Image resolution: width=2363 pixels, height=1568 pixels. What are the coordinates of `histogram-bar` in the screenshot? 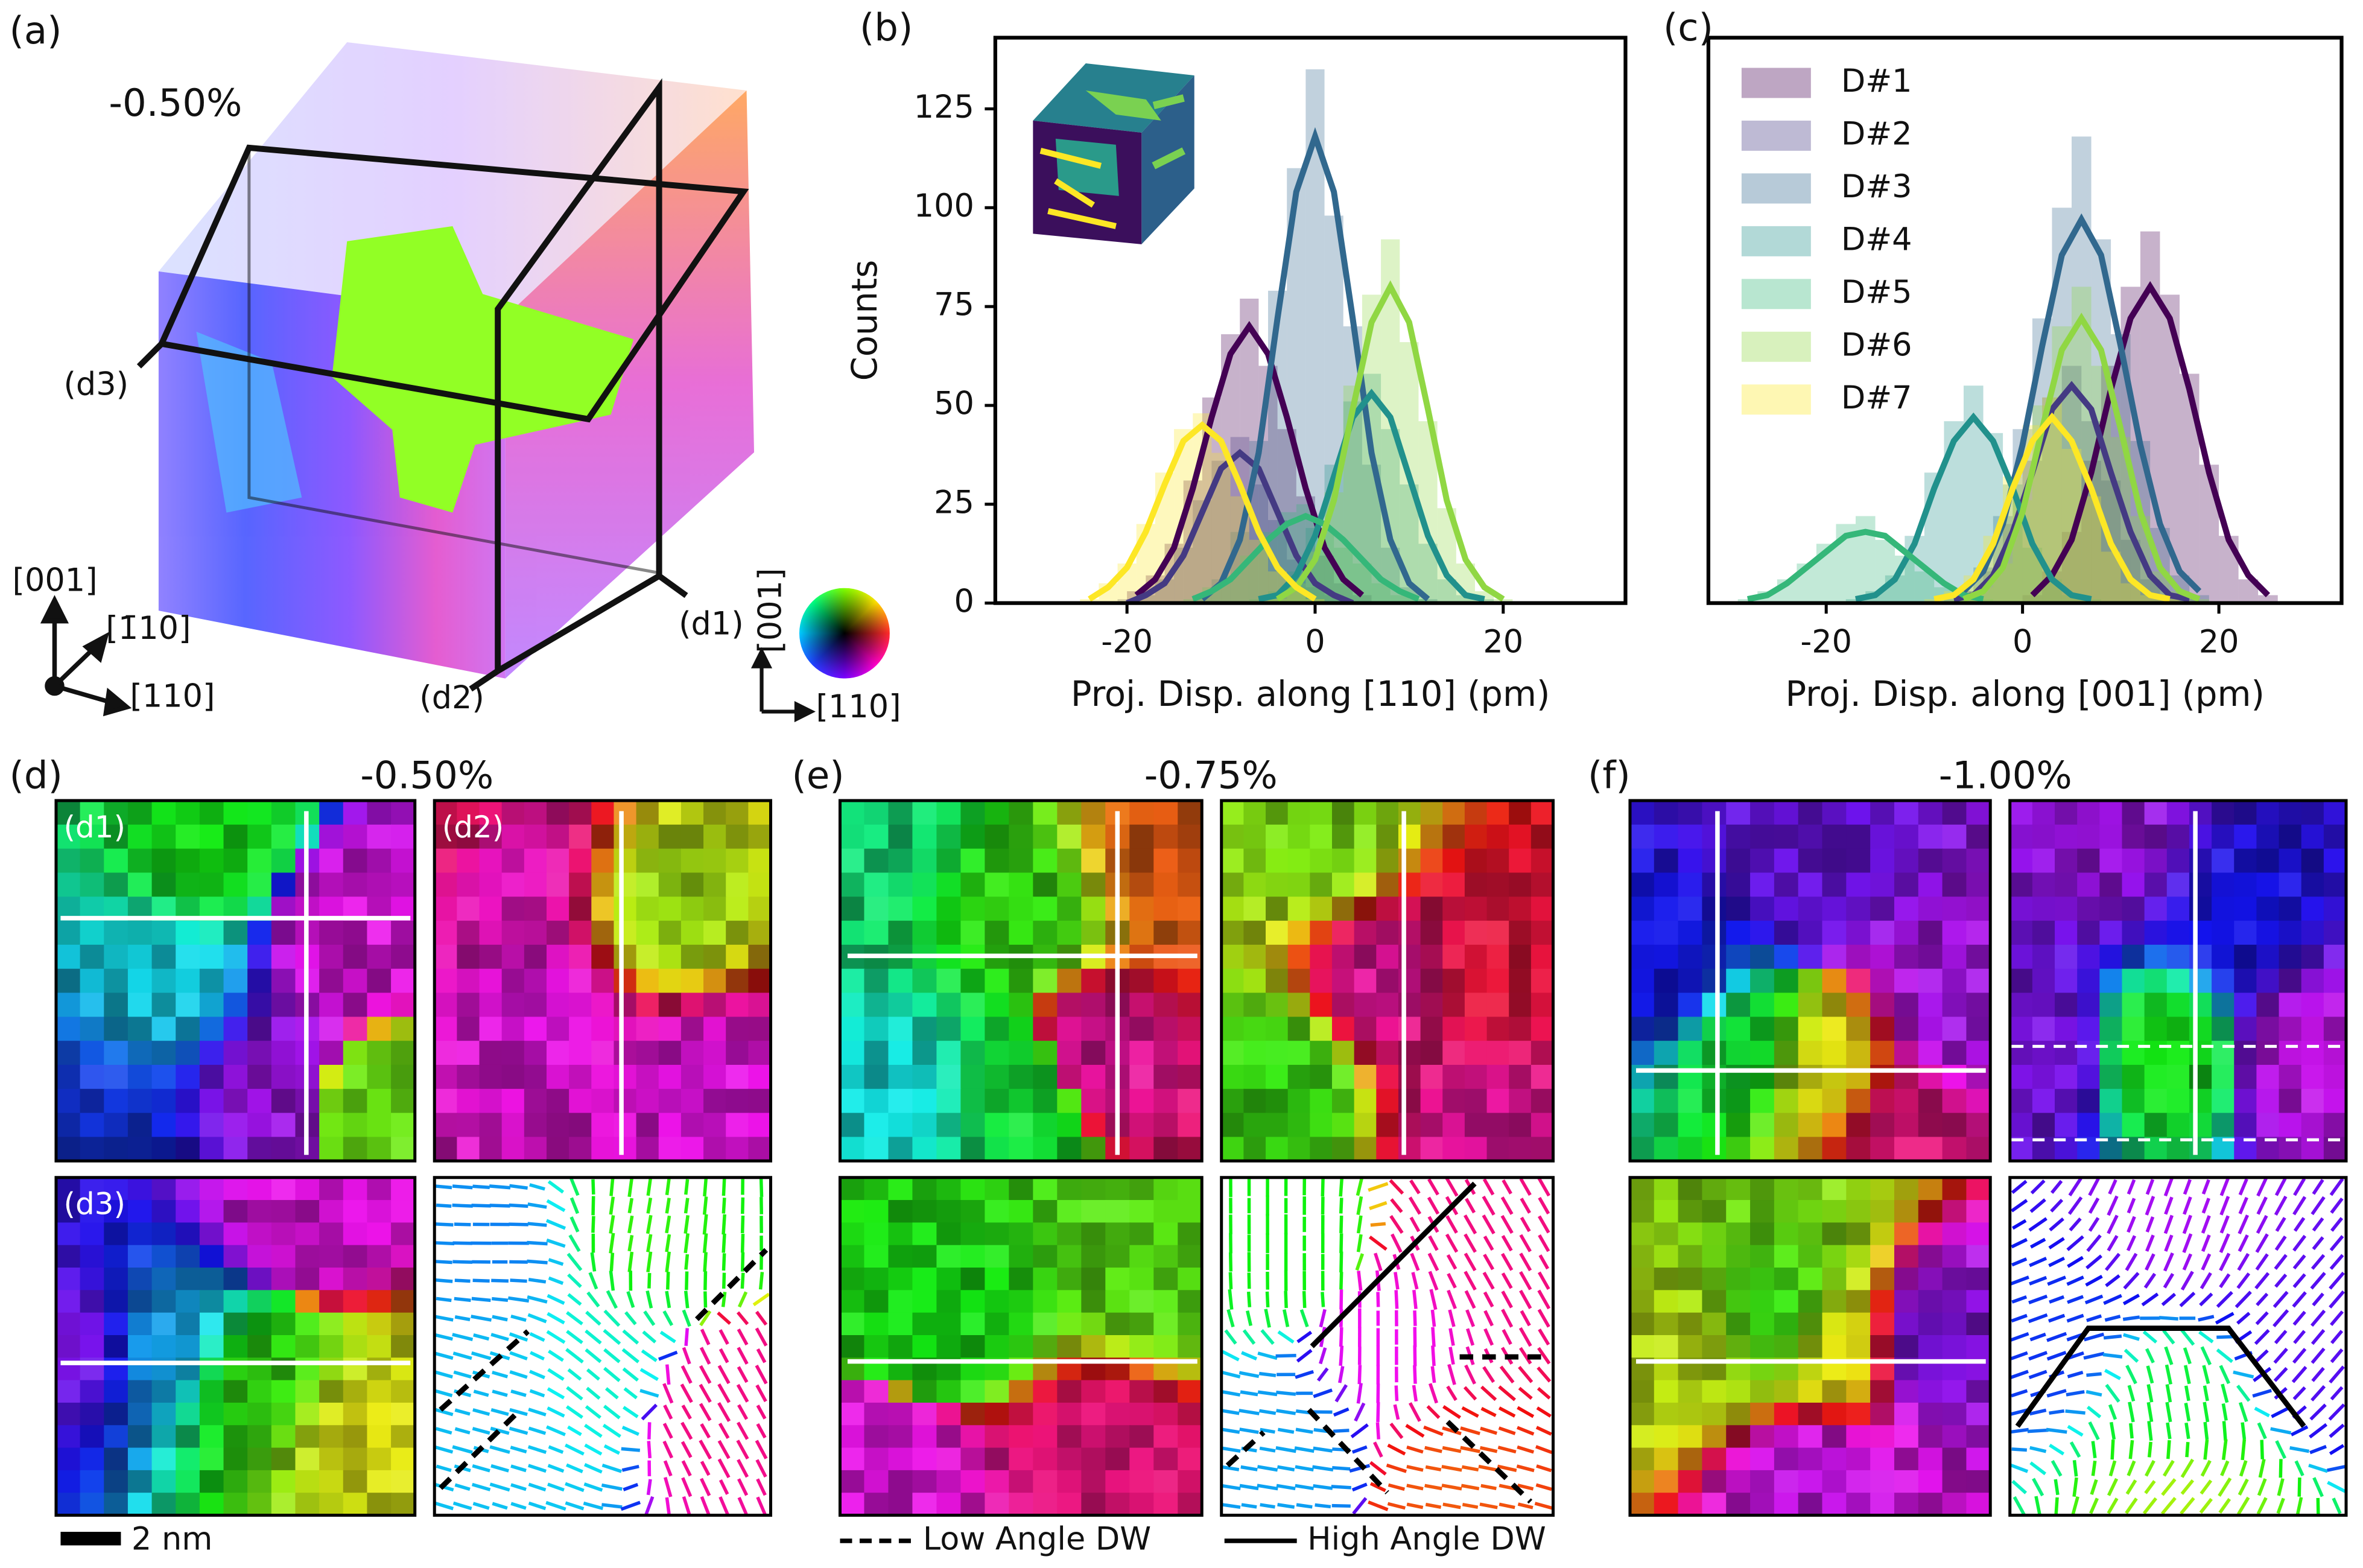 It's located at (2268, 599).